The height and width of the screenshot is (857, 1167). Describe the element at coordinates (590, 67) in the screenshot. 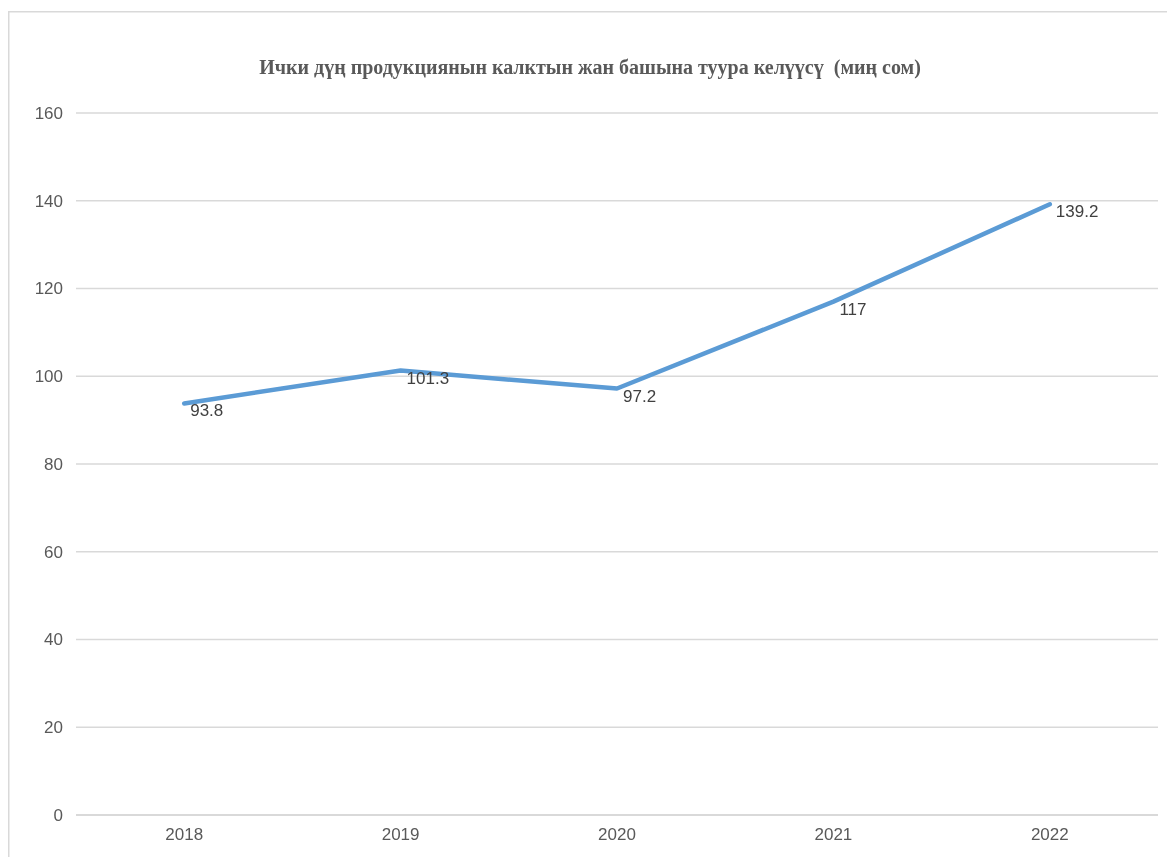

I see `chart-title: Ички дүң продукциянын калктын жан башына туура келүүсү (миң сом)` at that location.